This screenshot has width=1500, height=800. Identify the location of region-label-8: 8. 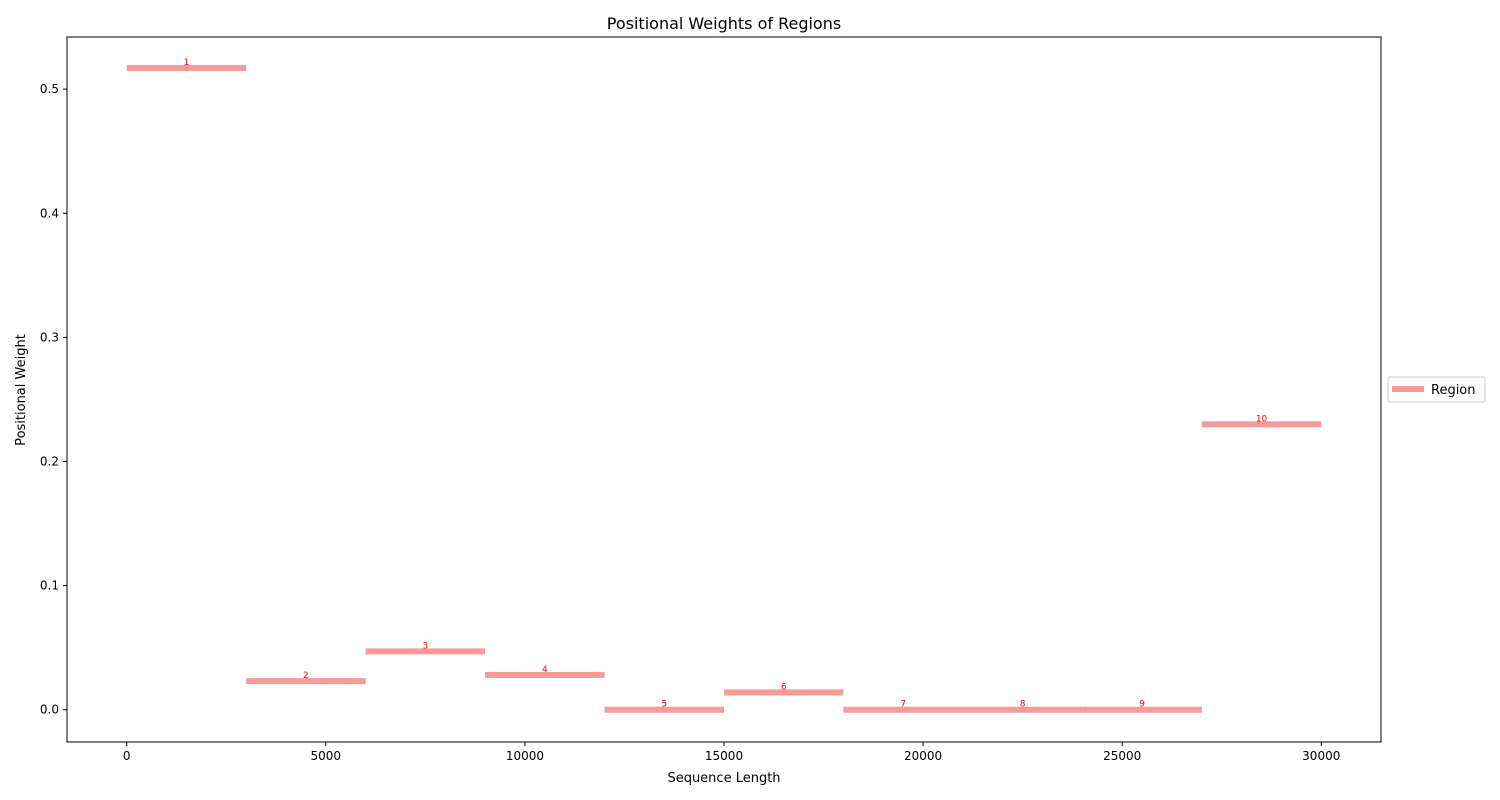
(1023, 705).